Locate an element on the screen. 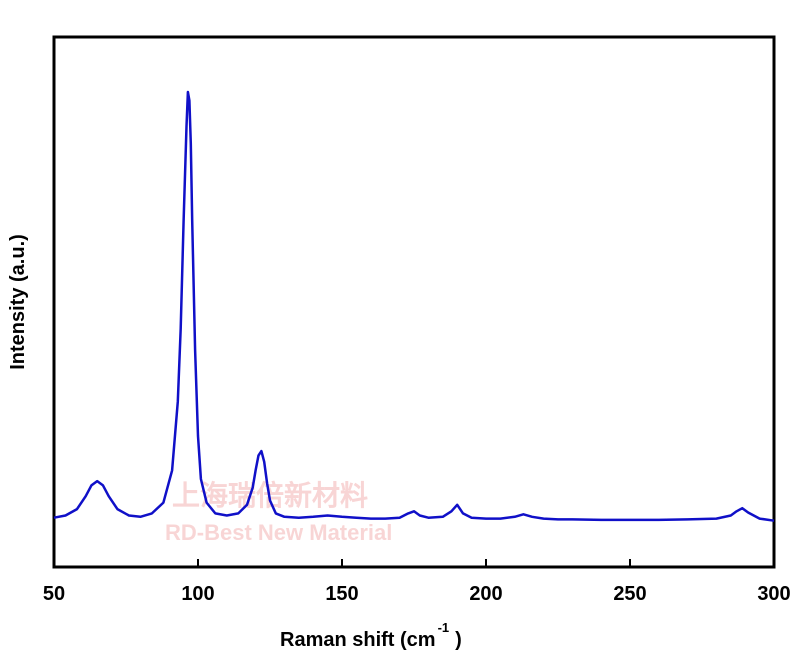  x-tick-label: 300 is located at coordinates (773, 594).